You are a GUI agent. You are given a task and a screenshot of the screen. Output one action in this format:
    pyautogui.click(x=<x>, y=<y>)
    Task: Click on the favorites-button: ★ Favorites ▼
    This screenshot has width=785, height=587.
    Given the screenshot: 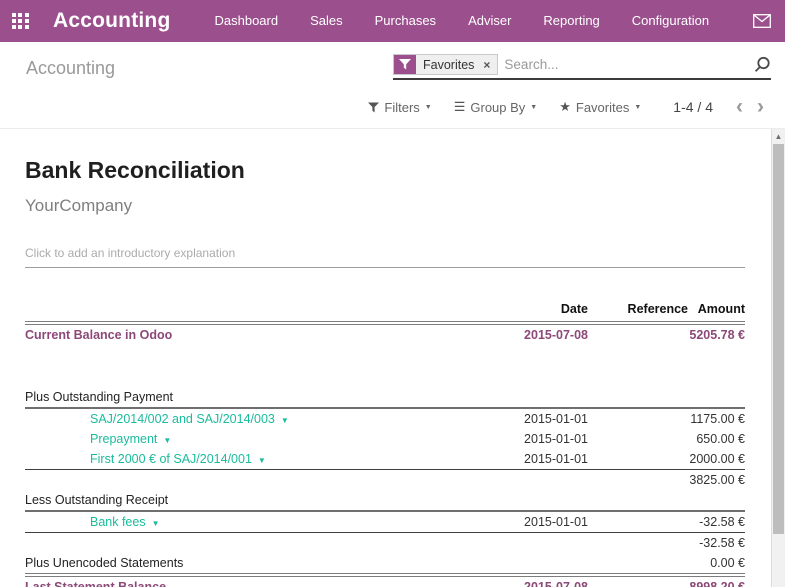 What is the action you would take?
    pyautogui.click(x=600, y=107)
    